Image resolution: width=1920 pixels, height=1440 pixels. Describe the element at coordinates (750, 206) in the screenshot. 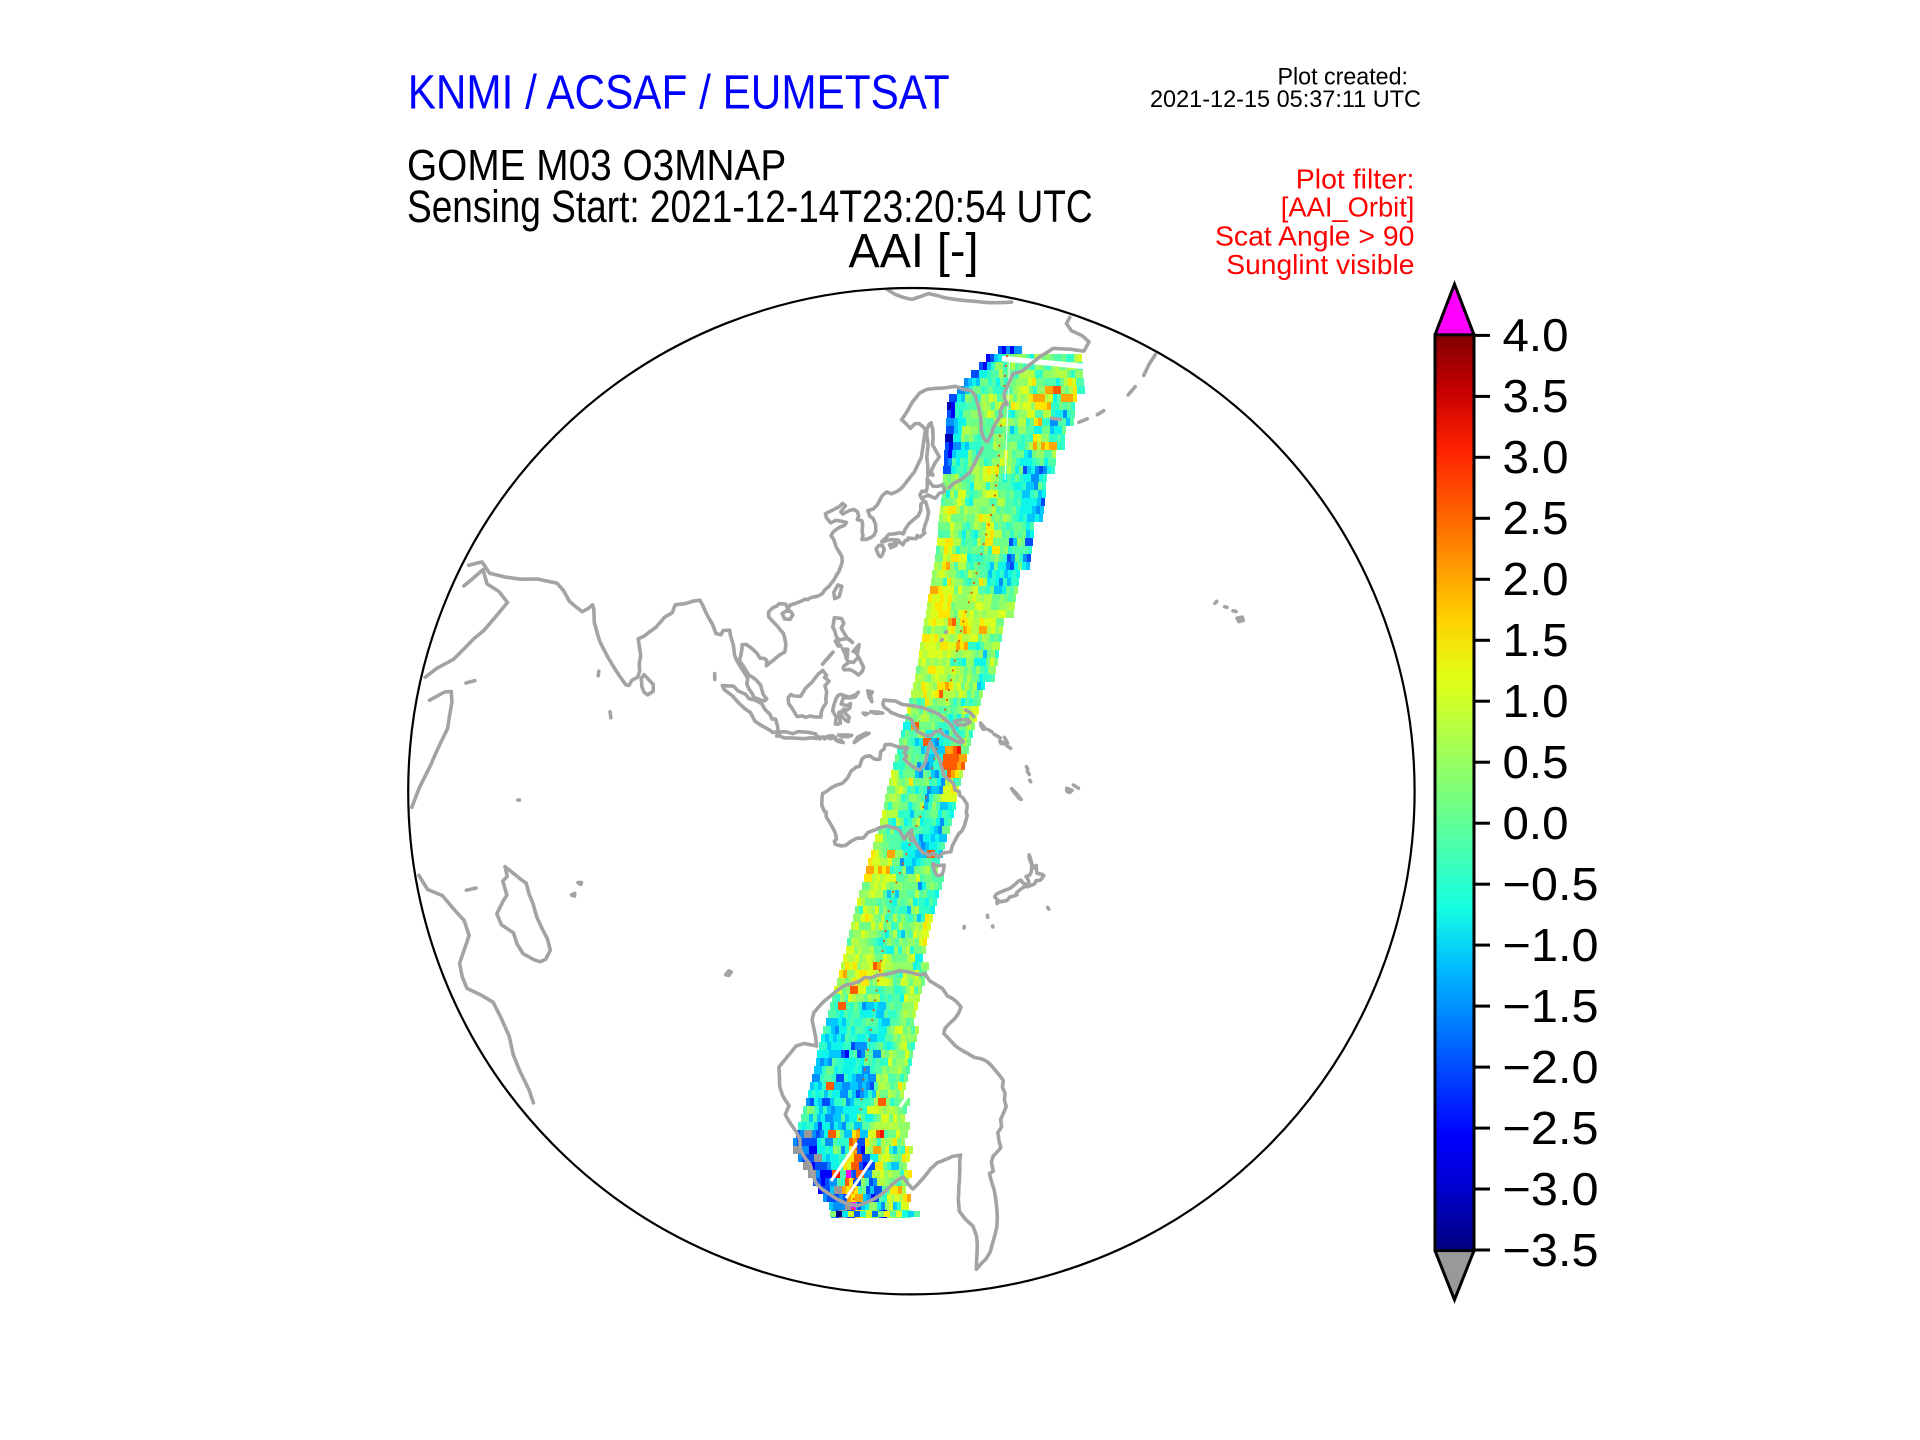

I see `svg-text:Sensing Start: 2021-12-14T23:2: Sensing Start: 2021-12-14T23:20:54 UTC` at that location.